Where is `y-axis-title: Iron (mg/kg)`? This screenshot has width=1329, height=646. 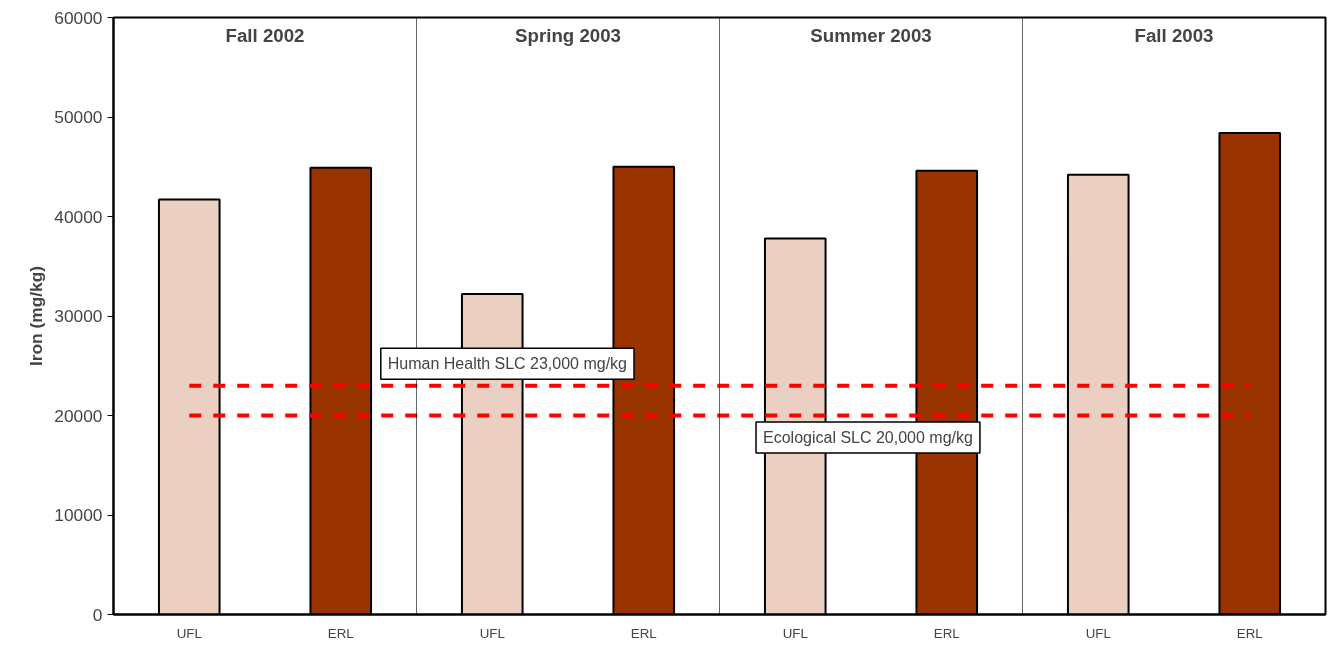
y-axis-title: Iron (mg/kg) is located at coordinates (36, 316).